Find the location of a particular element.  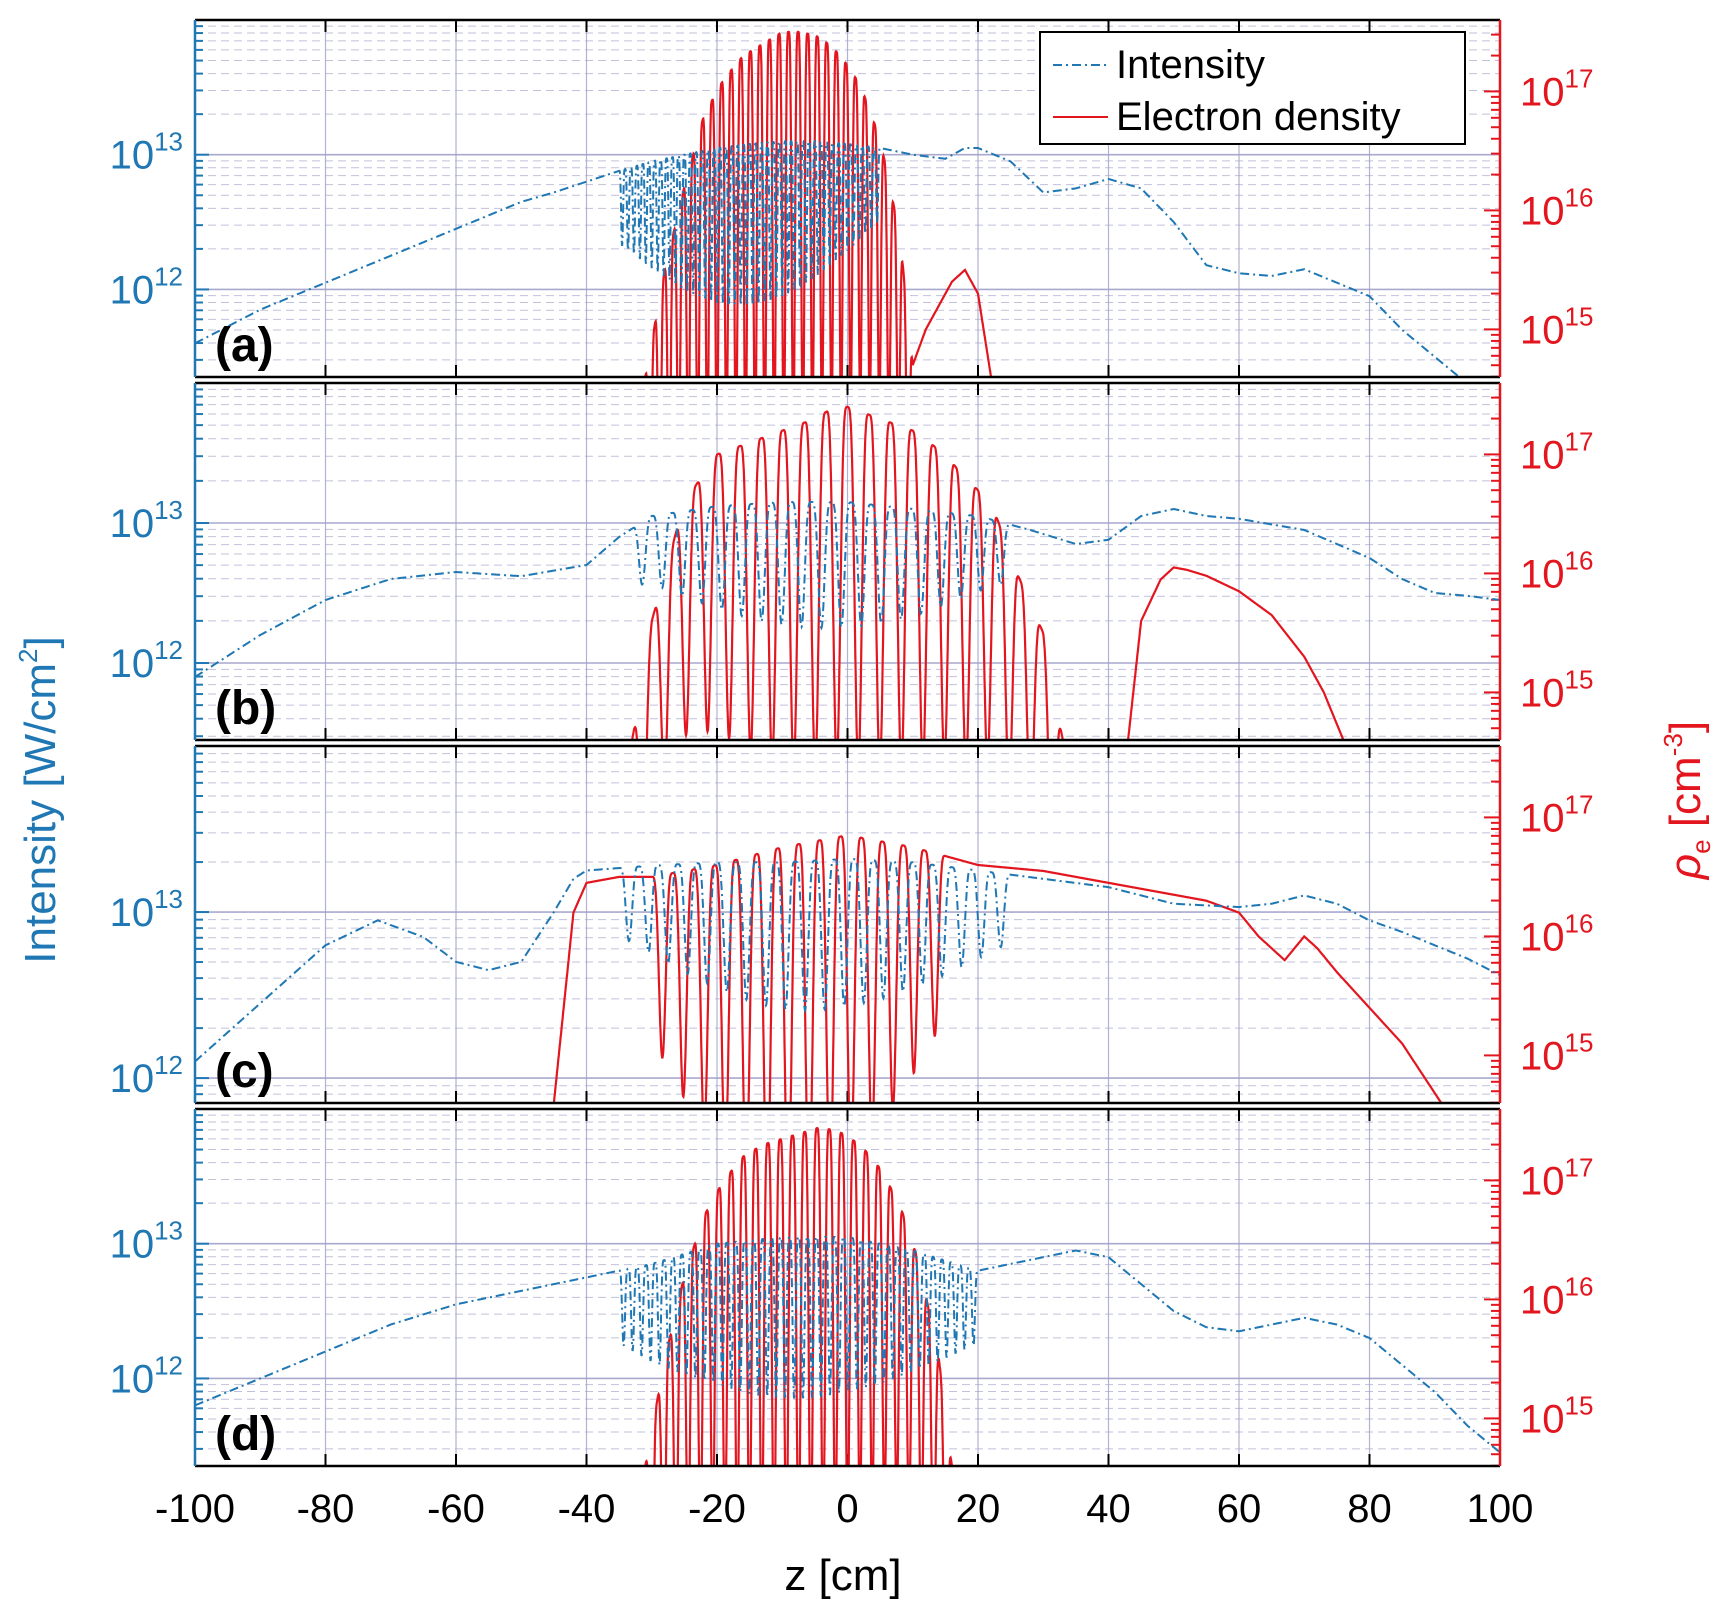

left-axis-label: Intensity [W/cm2] is located at coordinates (39, 799).